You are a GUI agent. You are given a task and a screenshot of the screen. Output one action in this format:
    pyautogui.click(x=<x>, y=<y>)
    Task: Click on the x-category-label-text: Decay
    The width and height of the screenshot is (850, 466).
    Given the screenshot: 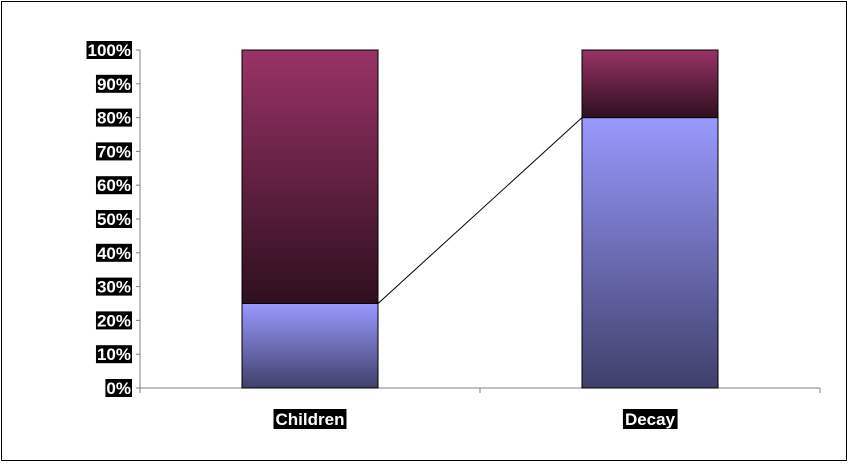 What is the action you would take?
    pyautogui.click(x=650, y=419)
    